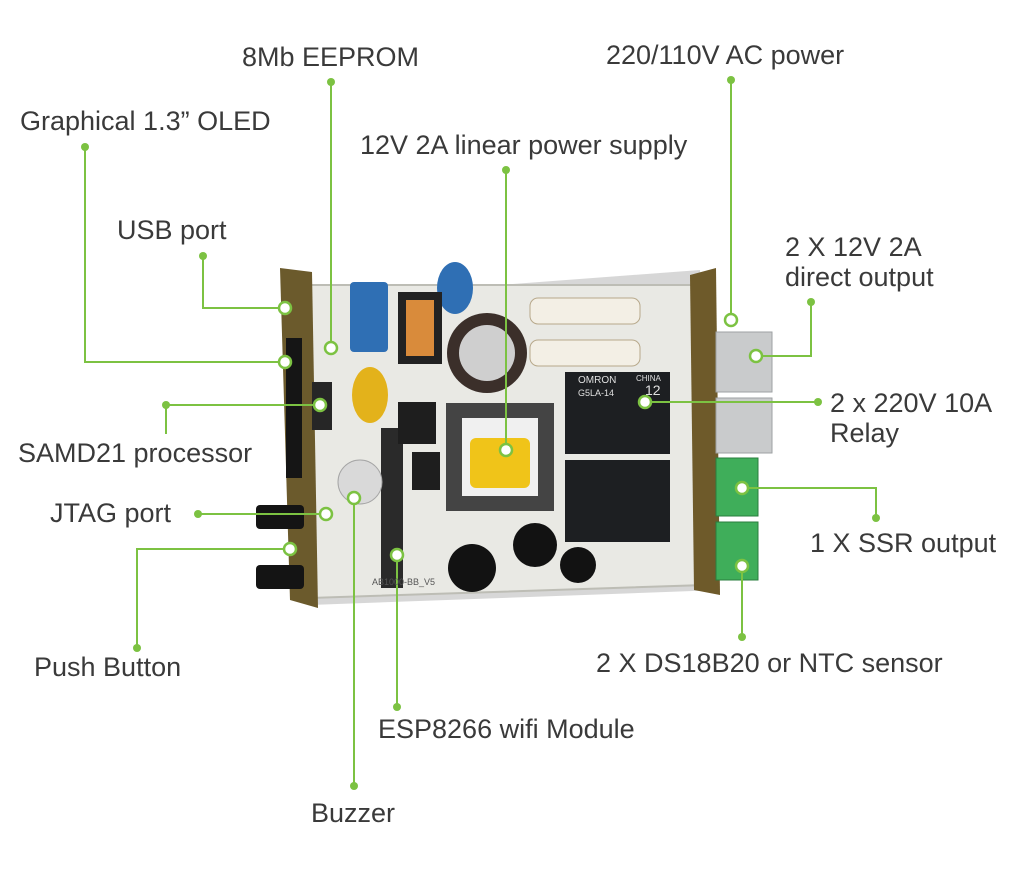  I want to click on label-sensor: 2 X DS18B20 or NTC sensor, so click(769, 663).